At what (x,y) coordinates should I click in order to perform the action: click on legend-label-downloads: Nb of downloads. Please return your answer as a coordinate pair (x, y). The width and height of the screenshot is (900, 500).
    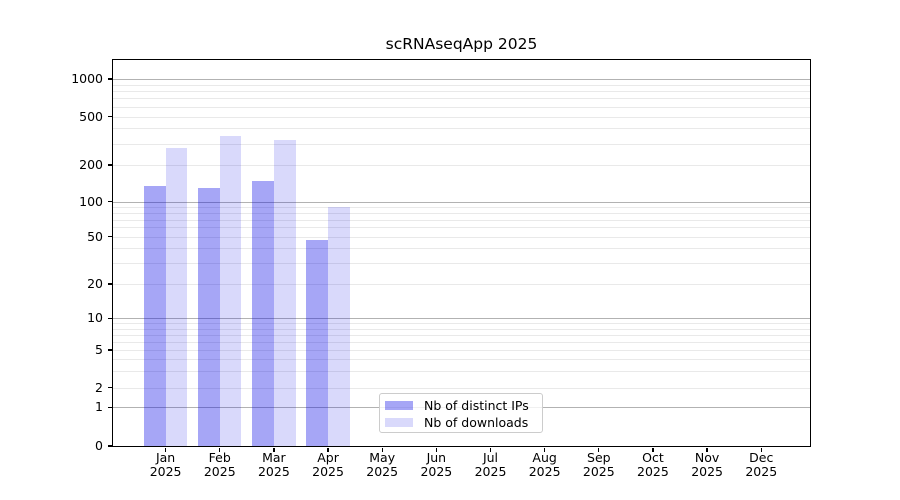
    Looking at the image, I should click on (476, 422).